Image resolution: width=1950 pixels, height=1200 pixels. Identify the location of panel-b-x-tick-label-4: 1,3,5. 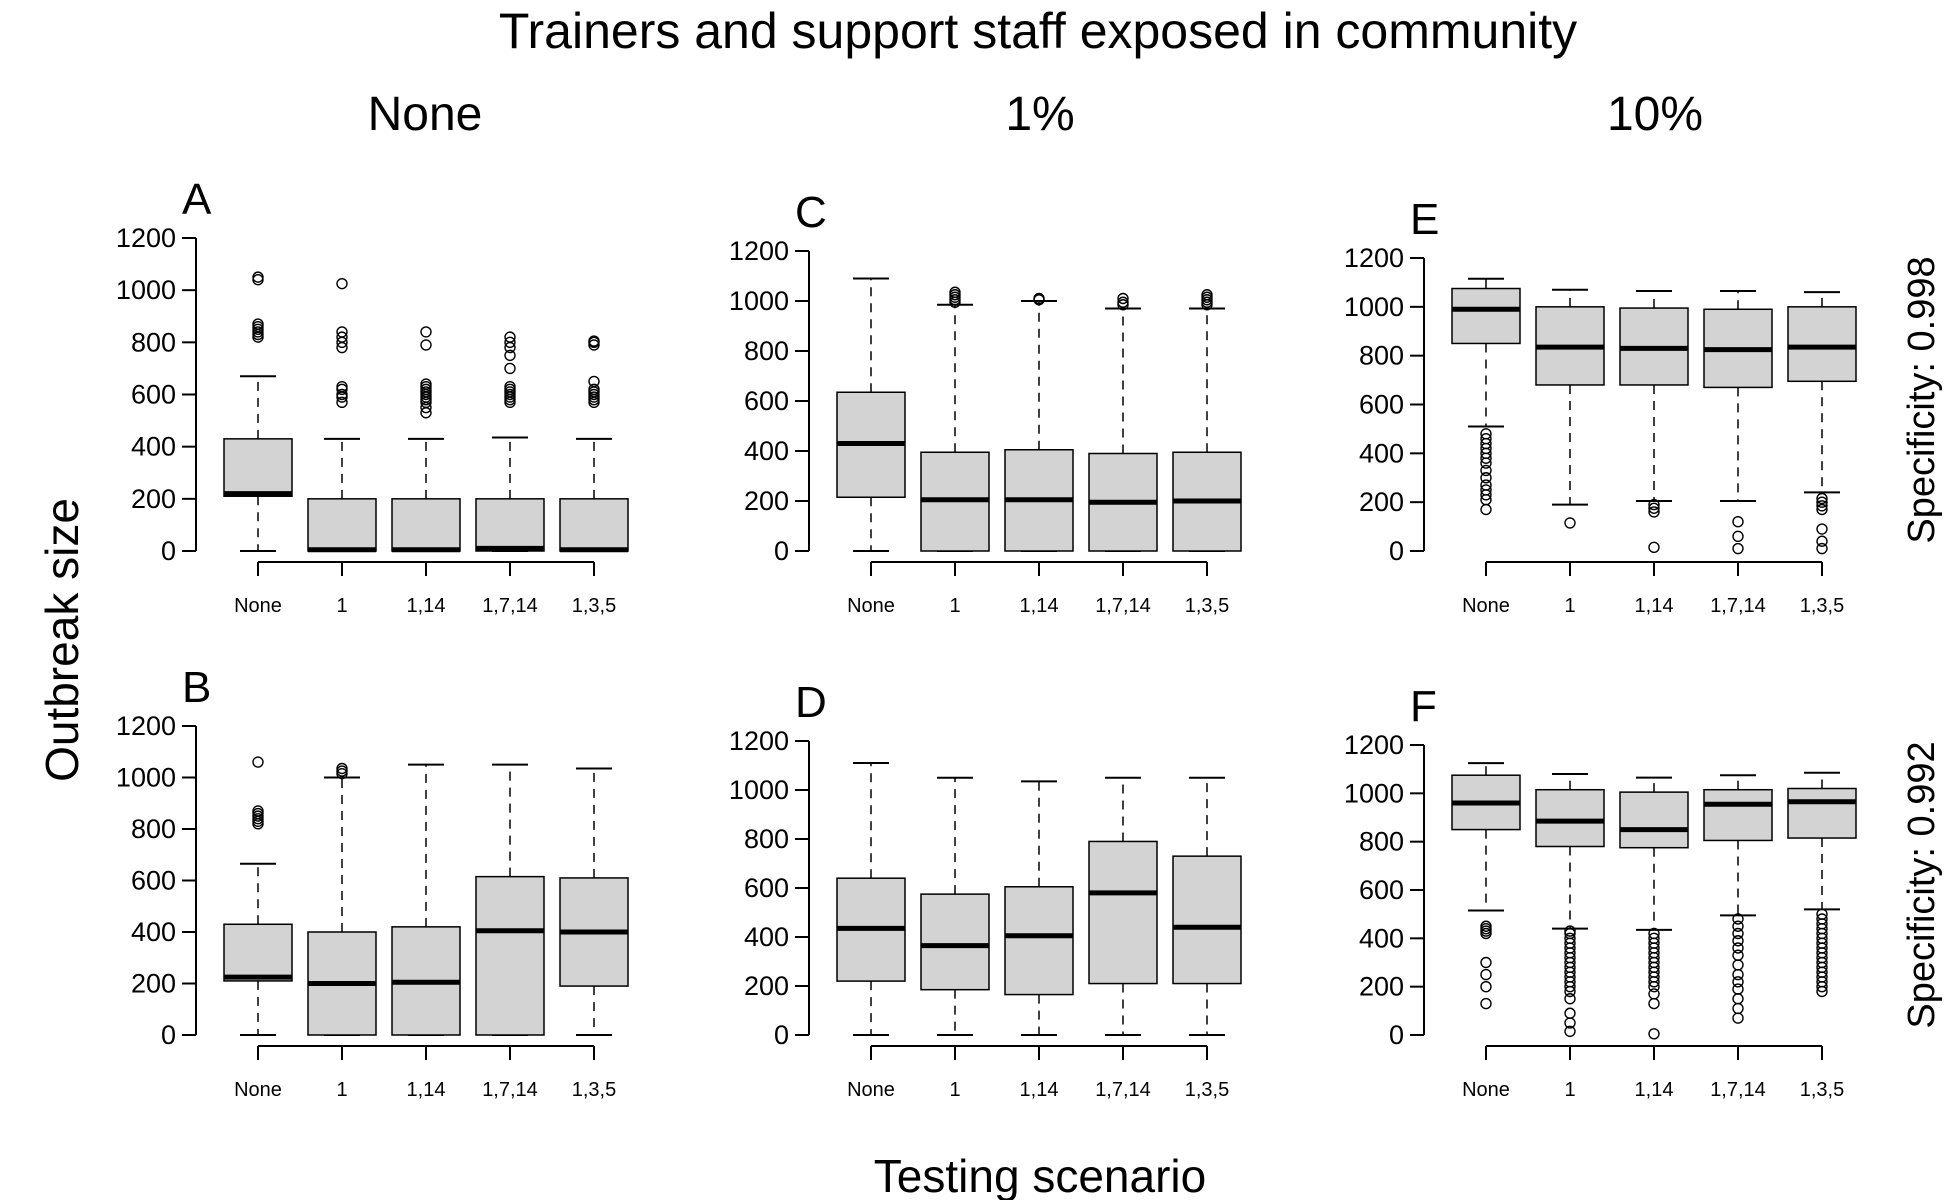
(594, 1090).